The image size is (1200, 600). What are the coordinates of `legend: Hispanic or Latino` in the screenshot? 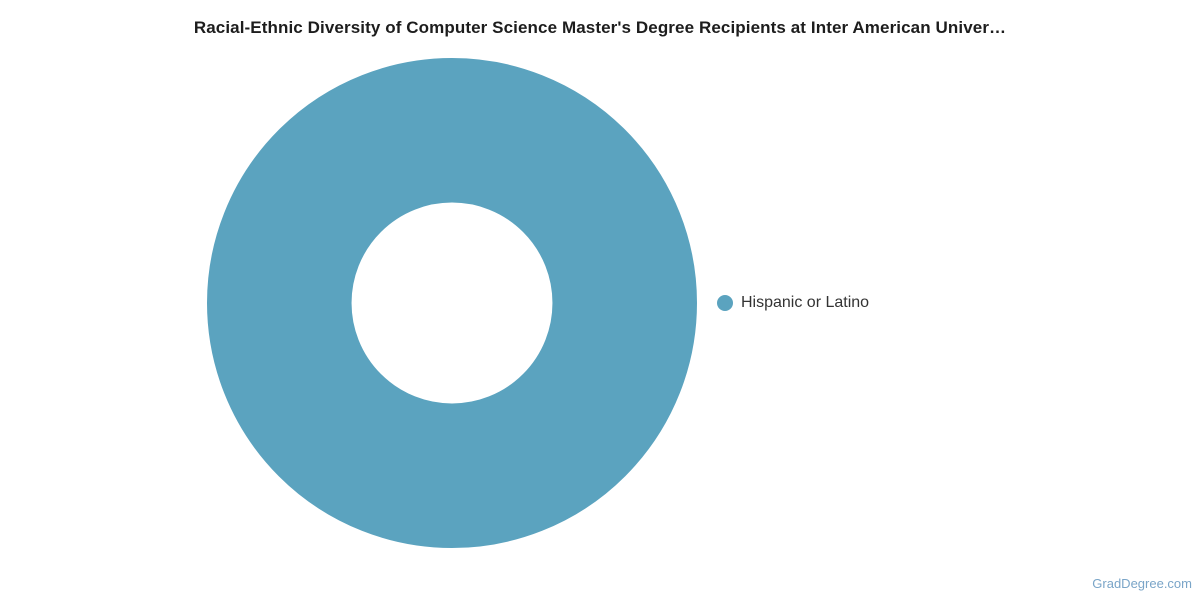 It's located at (793, 303).